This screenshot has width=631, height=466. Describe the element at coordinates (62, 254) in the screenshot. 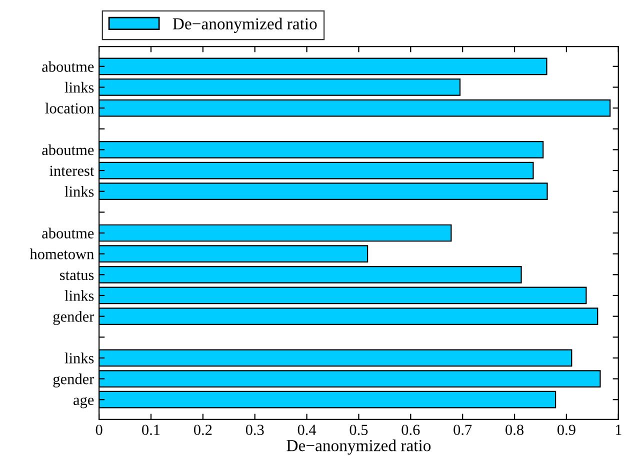

I see `y-tick-label: hometown` at that location.